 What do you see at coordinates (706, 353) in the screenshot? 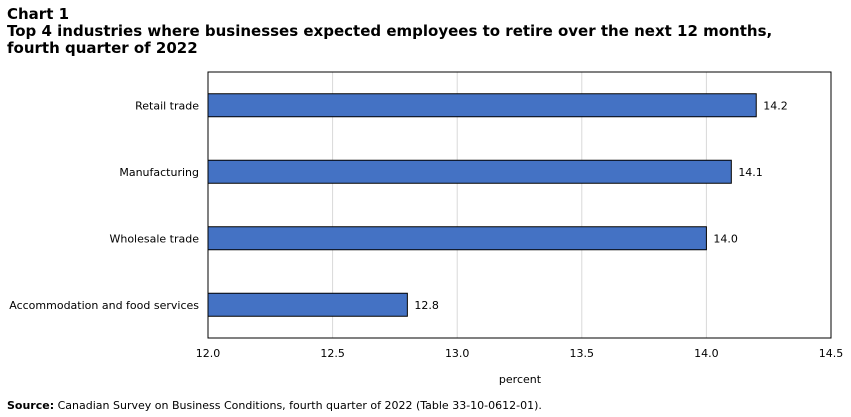
I see `x-tick-label: 14.0` at bounding box center [706, 353].